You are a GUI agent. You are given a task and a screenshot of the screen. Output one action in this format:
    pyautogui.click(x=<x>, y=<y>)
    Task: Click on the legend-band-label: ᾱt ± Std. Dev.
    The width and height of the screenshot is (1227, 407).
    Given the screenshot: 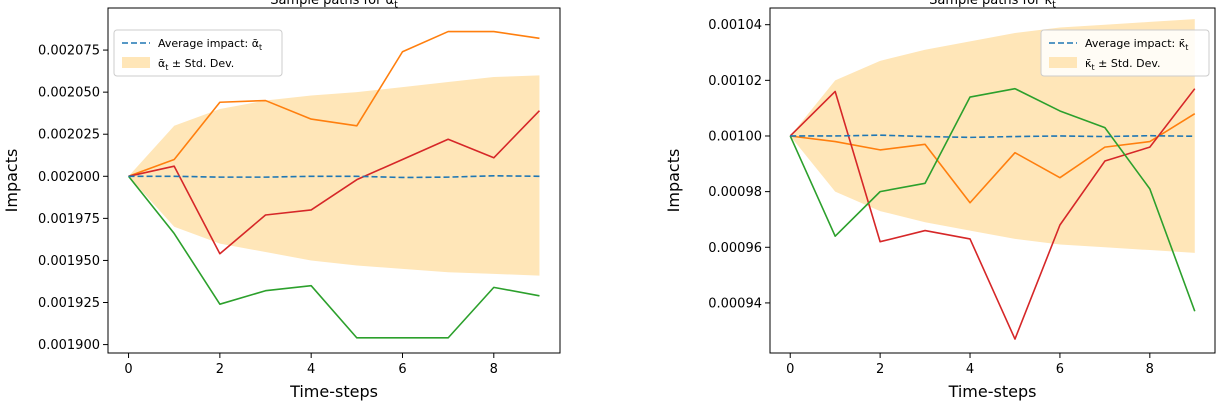 What is the action you would take?
    pyautogui.click(x=196, y=64)
    